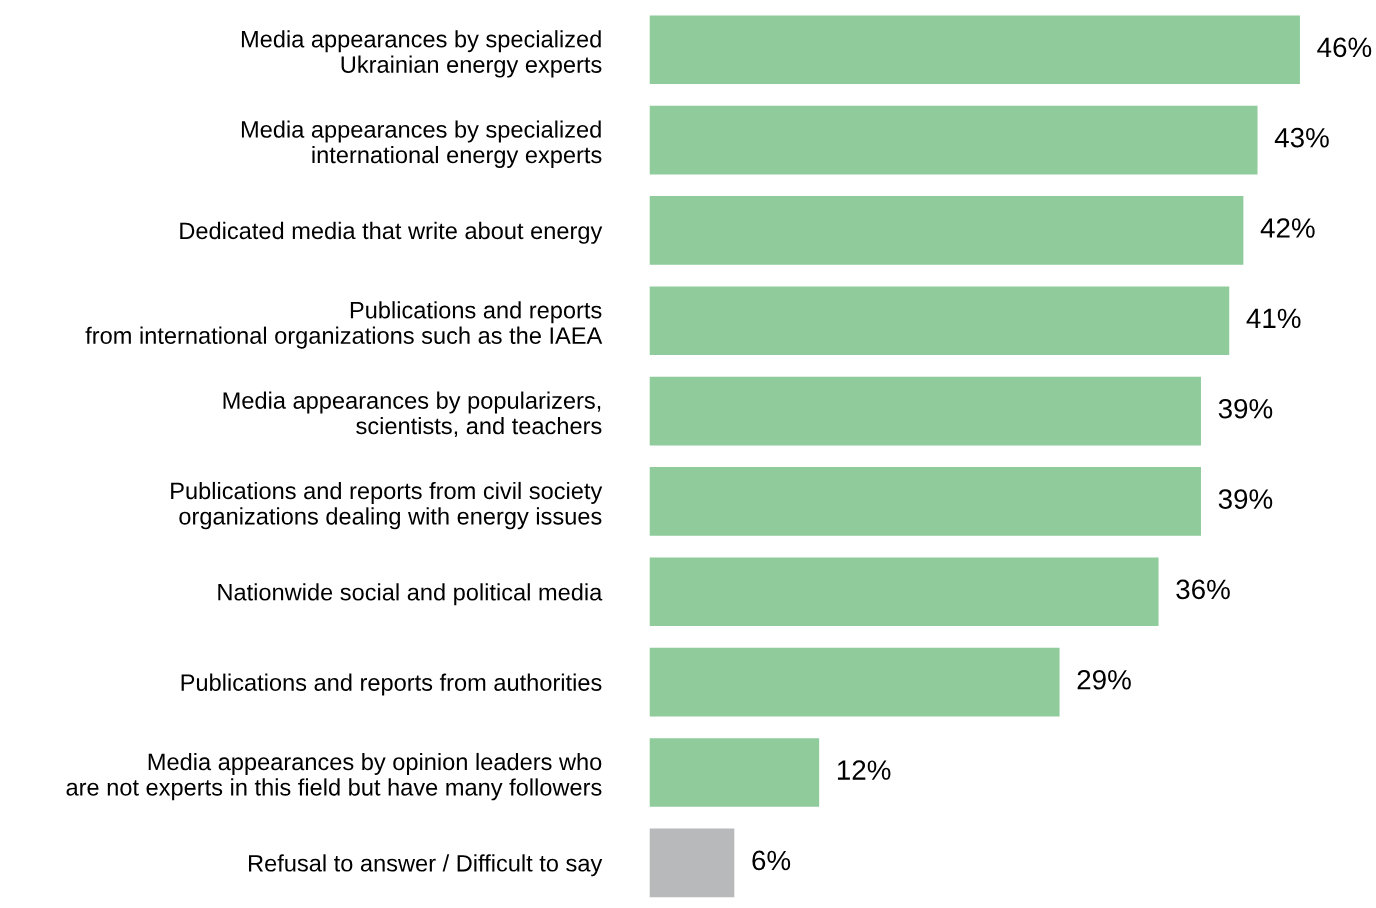 This screenshot has height=908, width=1376. Describe the element at coordinates (412, 414) in the screenshot. I see `y-tick-label: Media appearances by popularizers, scientists, and teachers` at that location.